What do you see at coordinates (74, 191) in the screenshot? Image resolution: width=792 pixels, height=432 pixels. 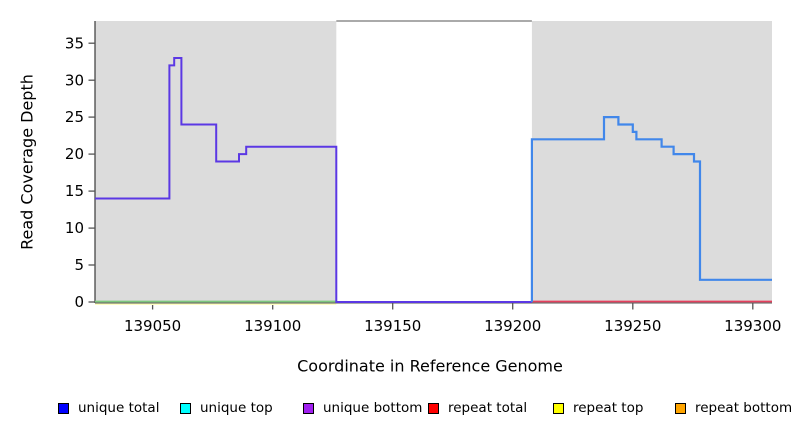 I see `y-tick-label: 15` at bounding box center [74, 191].